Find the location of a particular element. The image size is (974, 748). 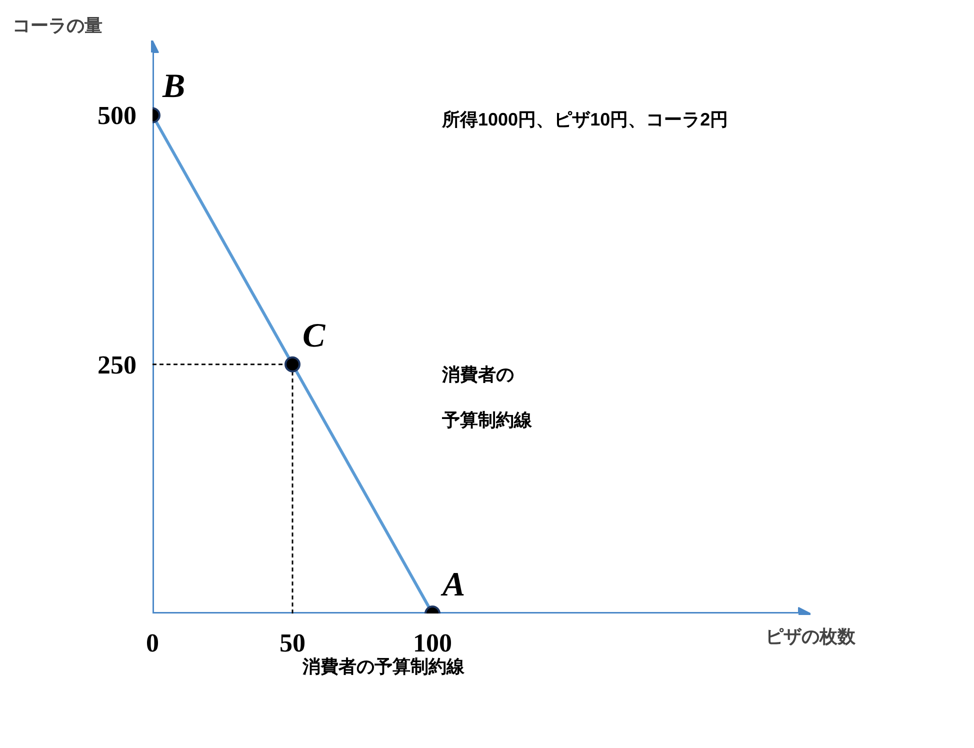

annotation: 所得1000円、ピザ10円、コーラ2円 is located at coordinates (584, 119).